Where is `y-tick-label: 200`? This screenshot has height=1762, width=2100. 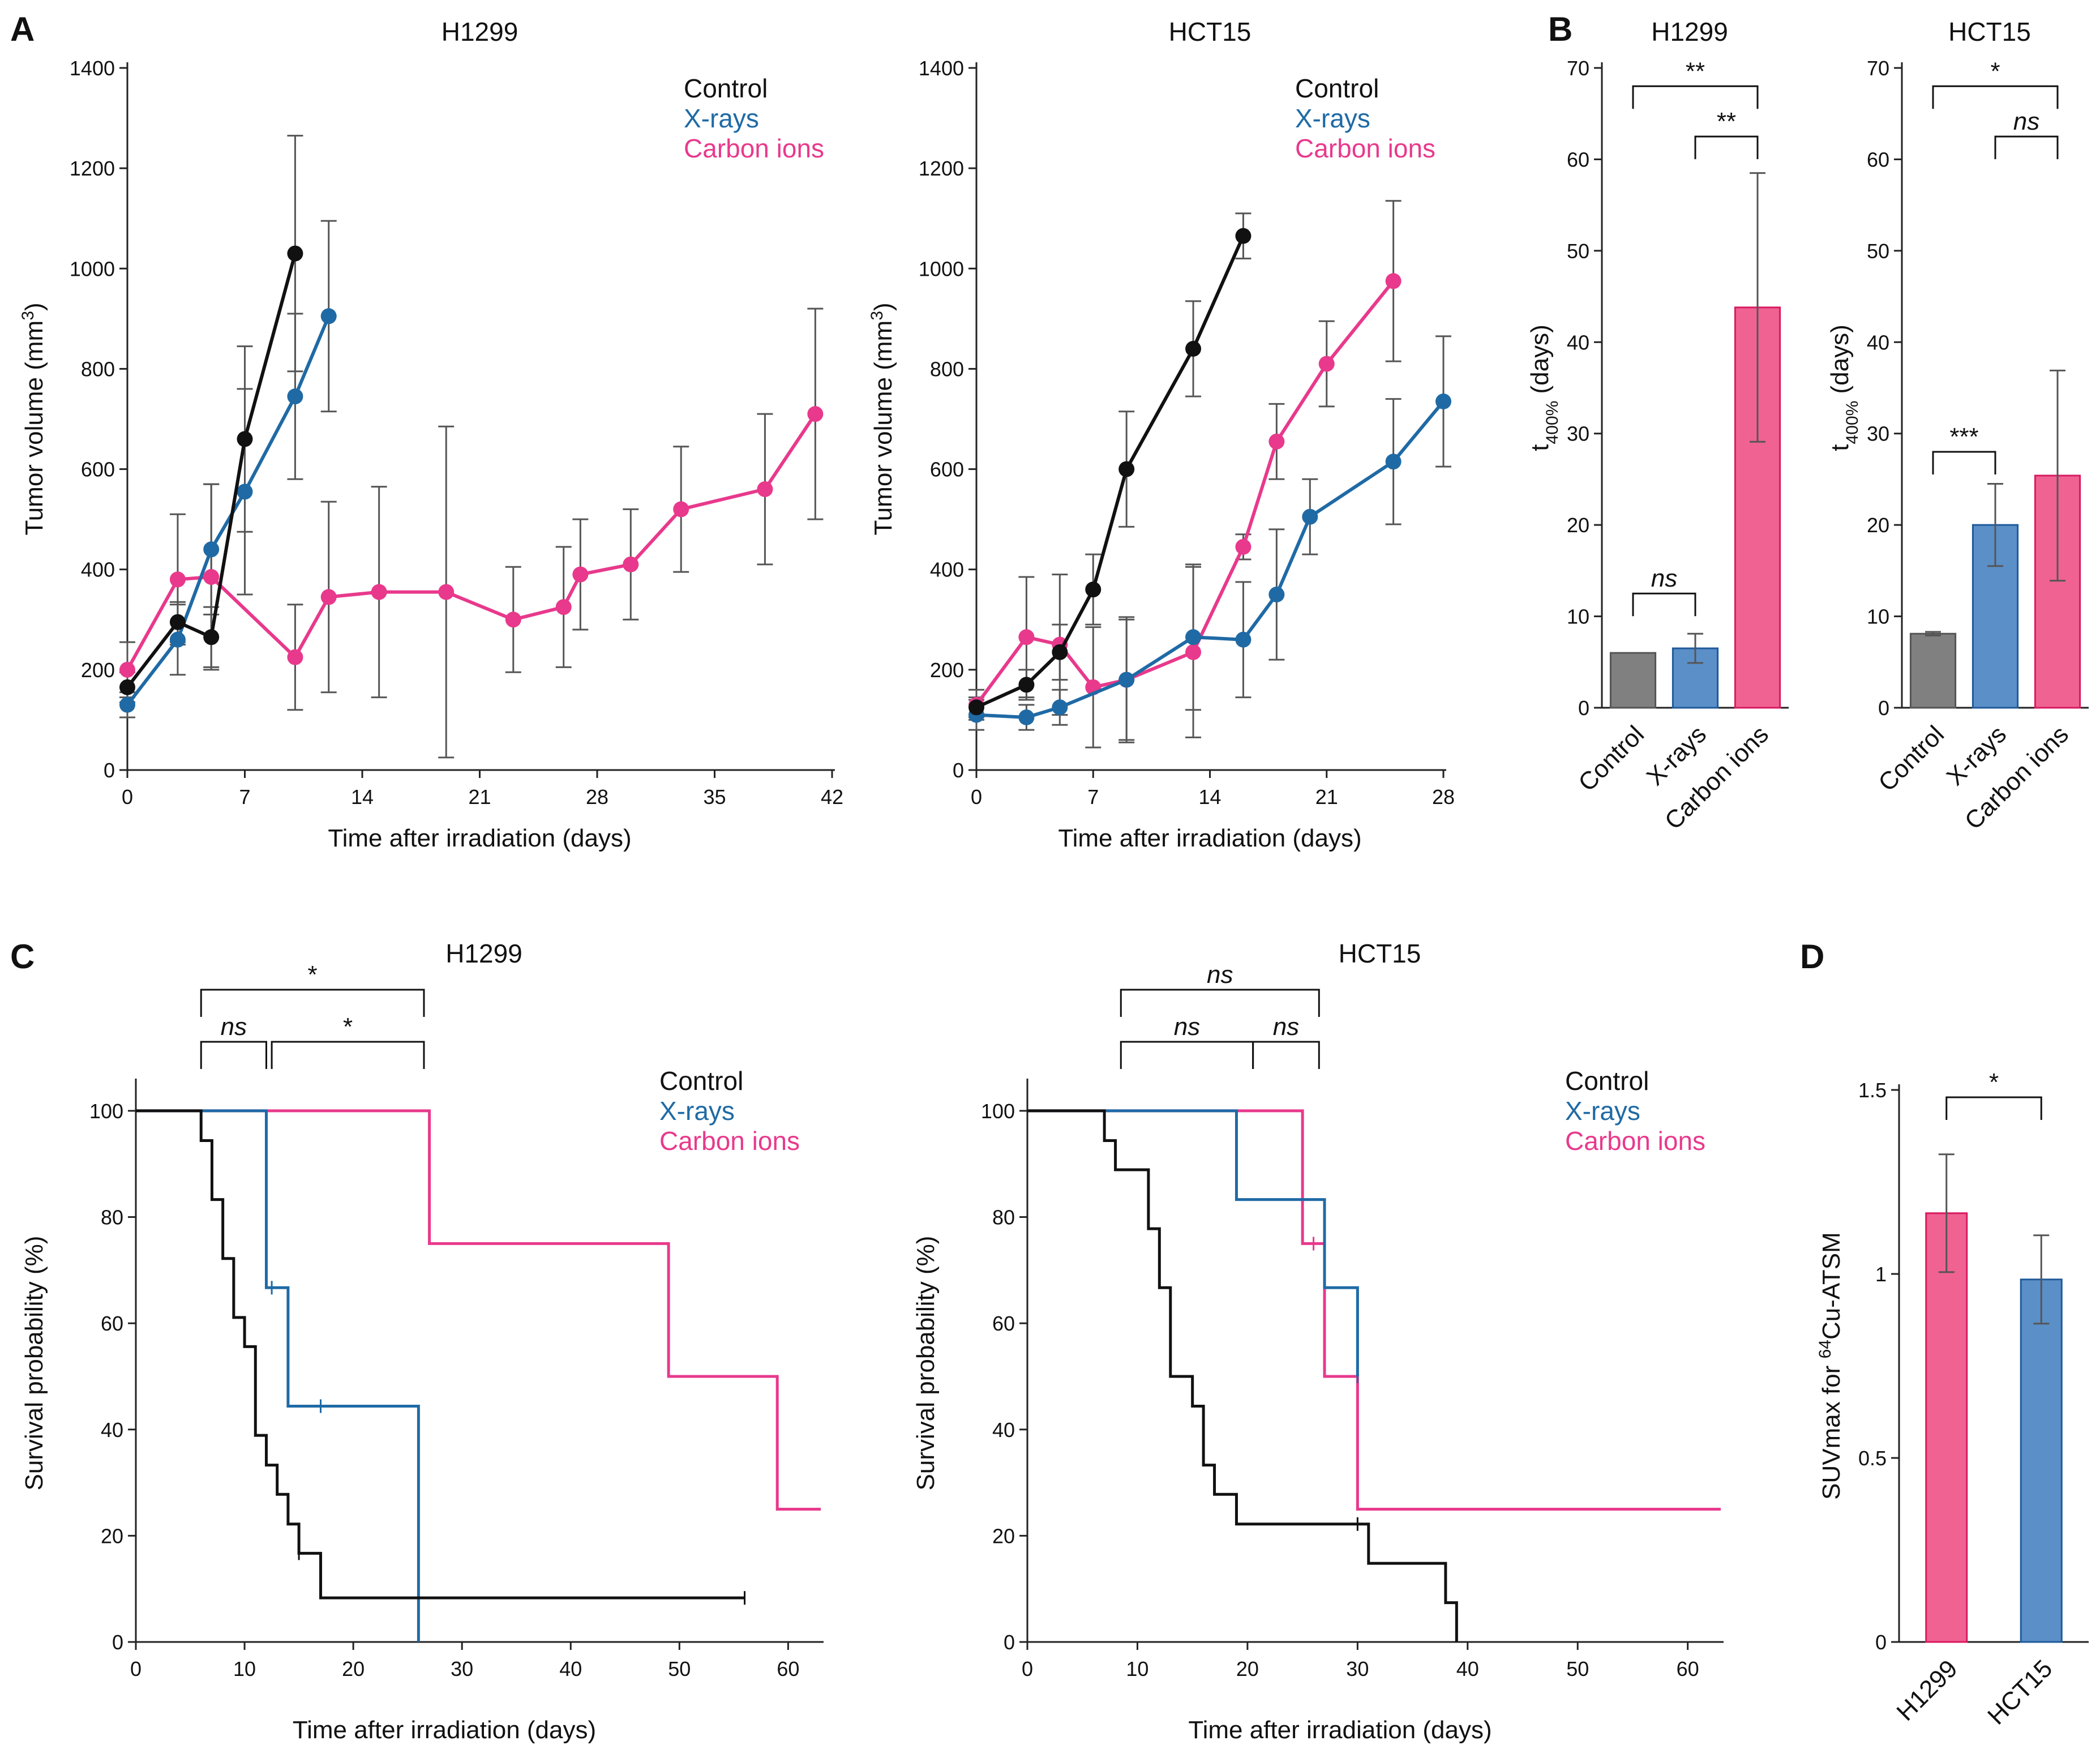 y-tick-label: 200 is located at coordinates (947, 670).